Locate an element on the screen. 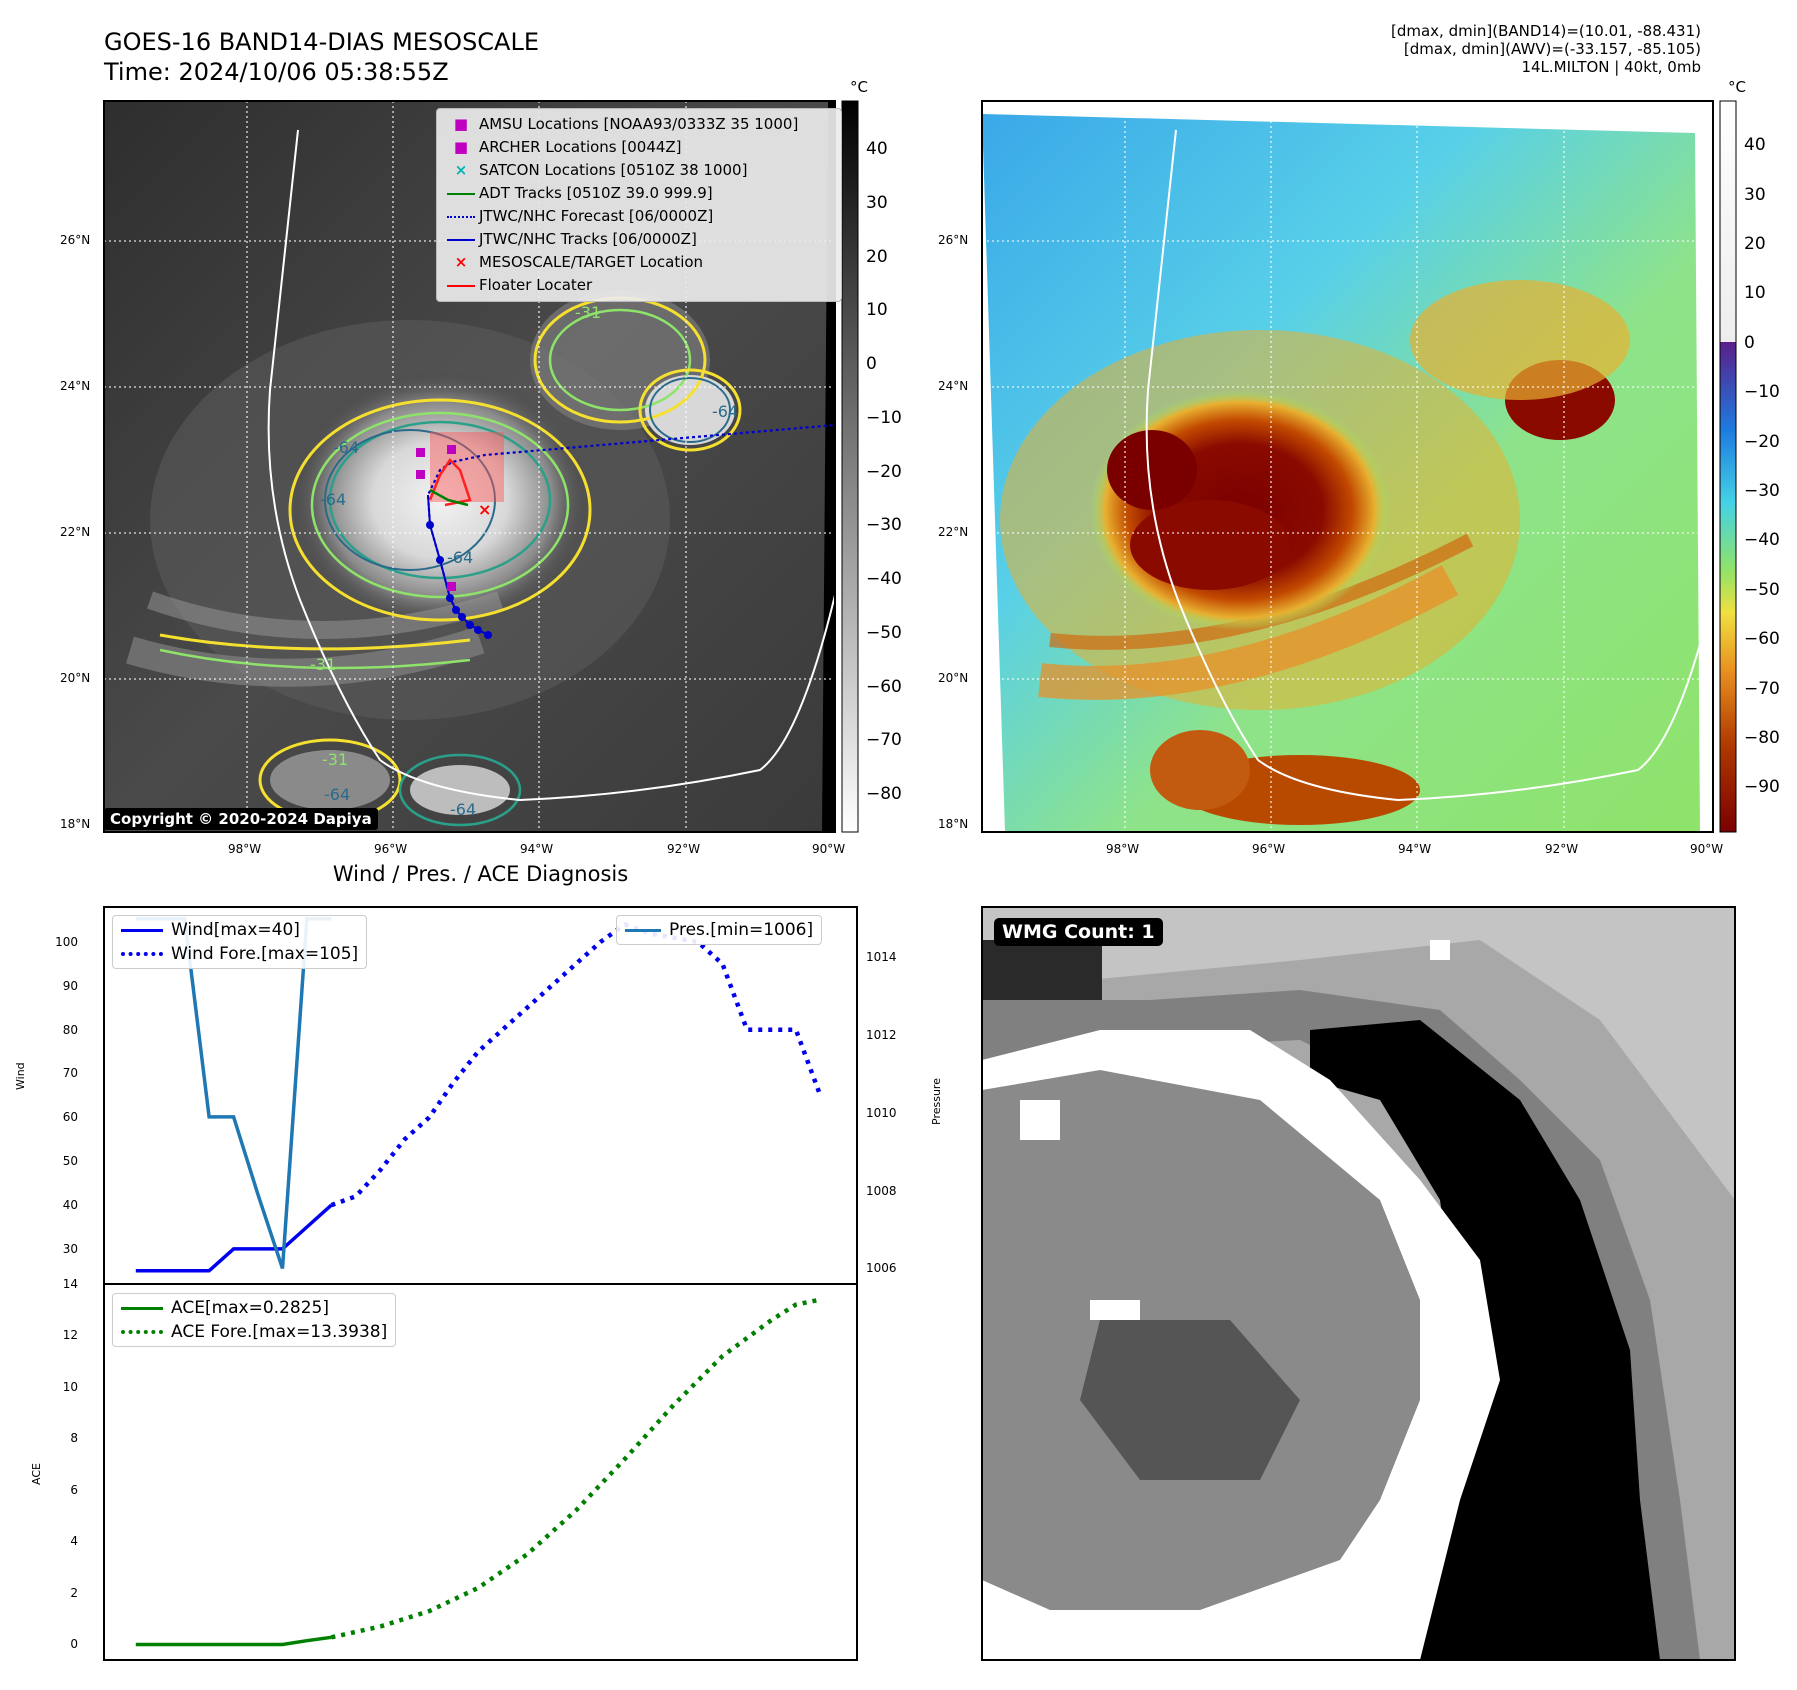 The image size is (1797, 1690). y-tick-label: 70 is located at coordinates (70, 1073).